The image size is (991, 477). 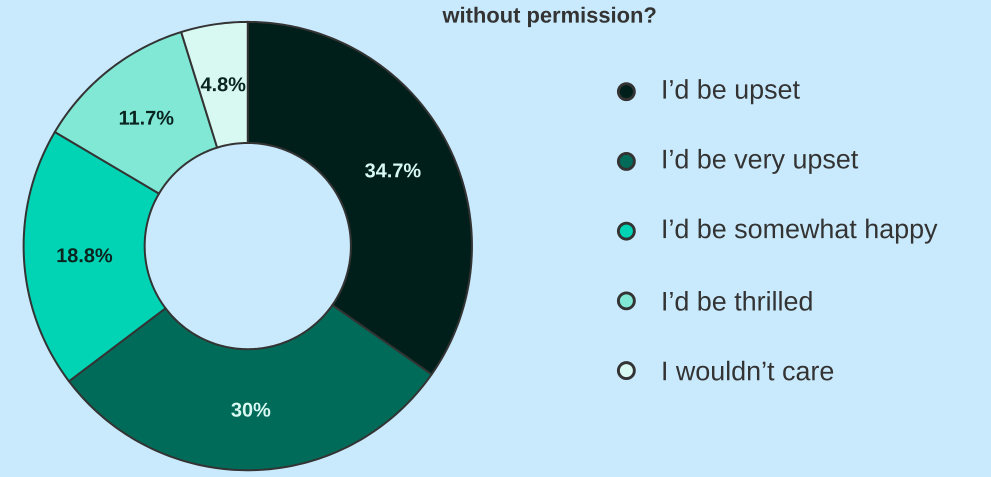 What do you see at coordinates (393, 170) in the screenshot?
I see `data-label: 34.7%` at bounding box center [393, 170].